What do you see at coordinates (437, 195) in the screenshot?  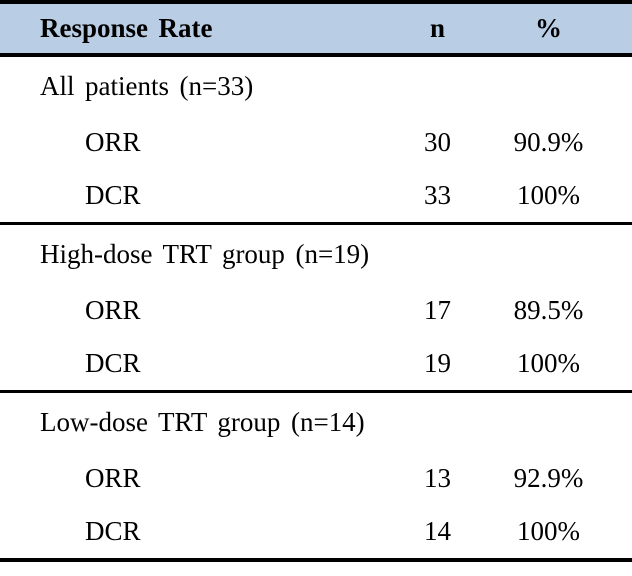 I see `cell-n: 33` at bounding box center [437, 195].